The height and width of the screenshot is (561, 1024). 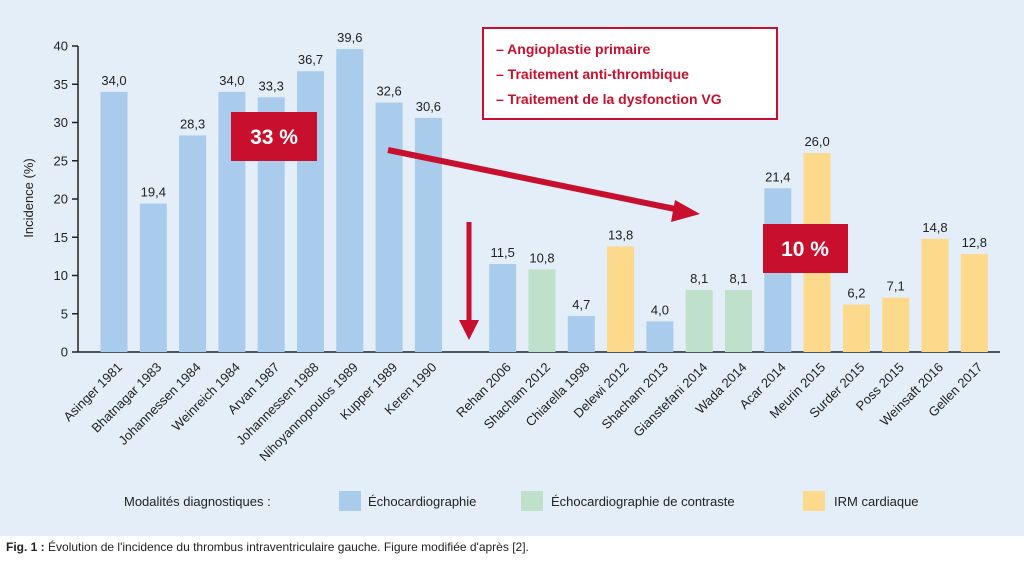 I want to click on y-tick-label: 30, so click(x=61, y=122).